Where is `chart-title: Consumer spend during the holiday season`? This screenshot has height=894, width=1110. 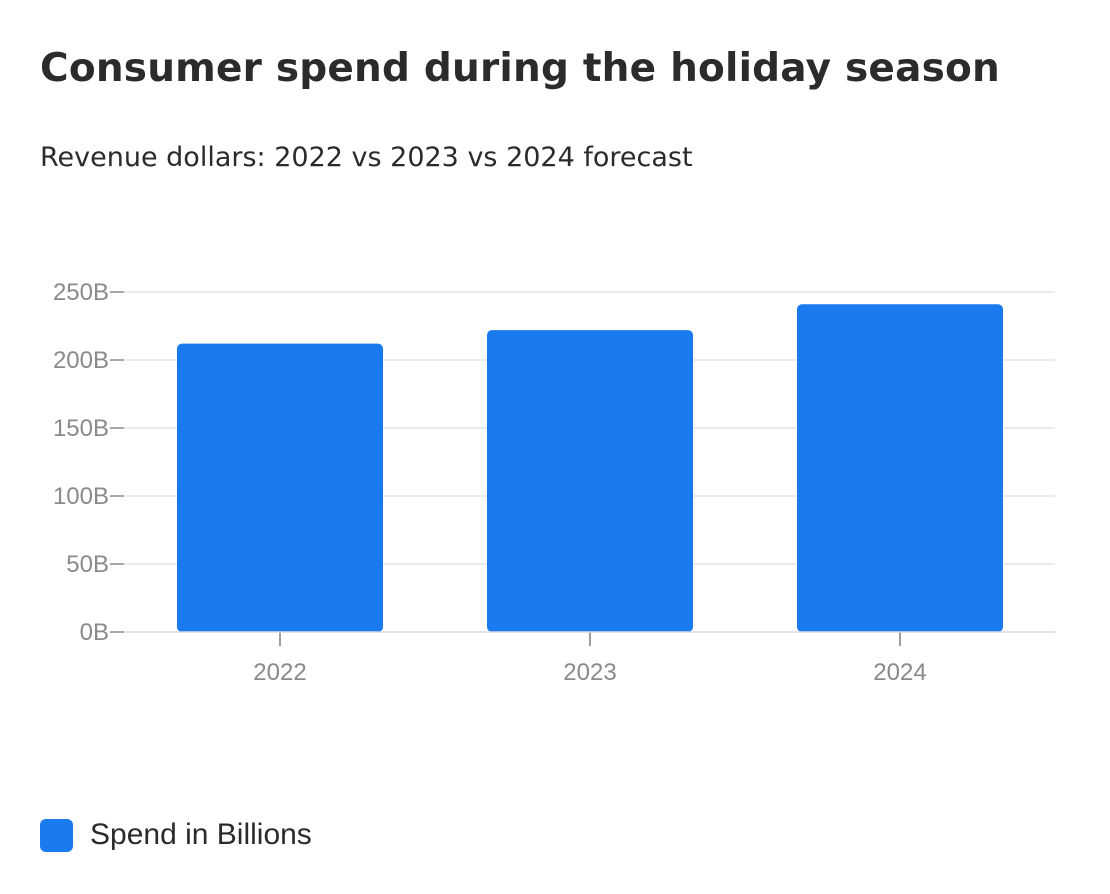 chart-title: Consumer spend during the holiday season is located at coordinates (520, 68).